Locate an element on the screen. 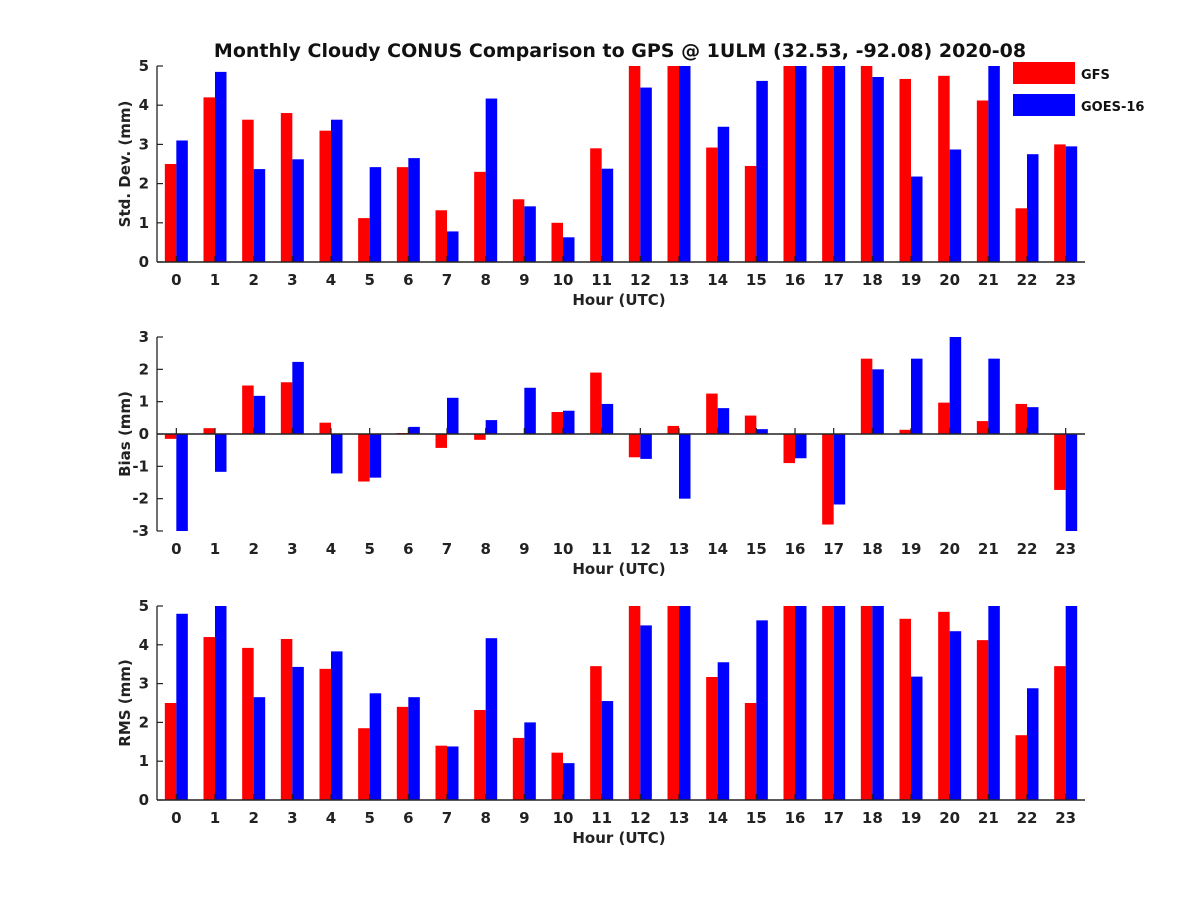  std-dev-xtick-label-14: 14 is located at coordinates (717, 280).